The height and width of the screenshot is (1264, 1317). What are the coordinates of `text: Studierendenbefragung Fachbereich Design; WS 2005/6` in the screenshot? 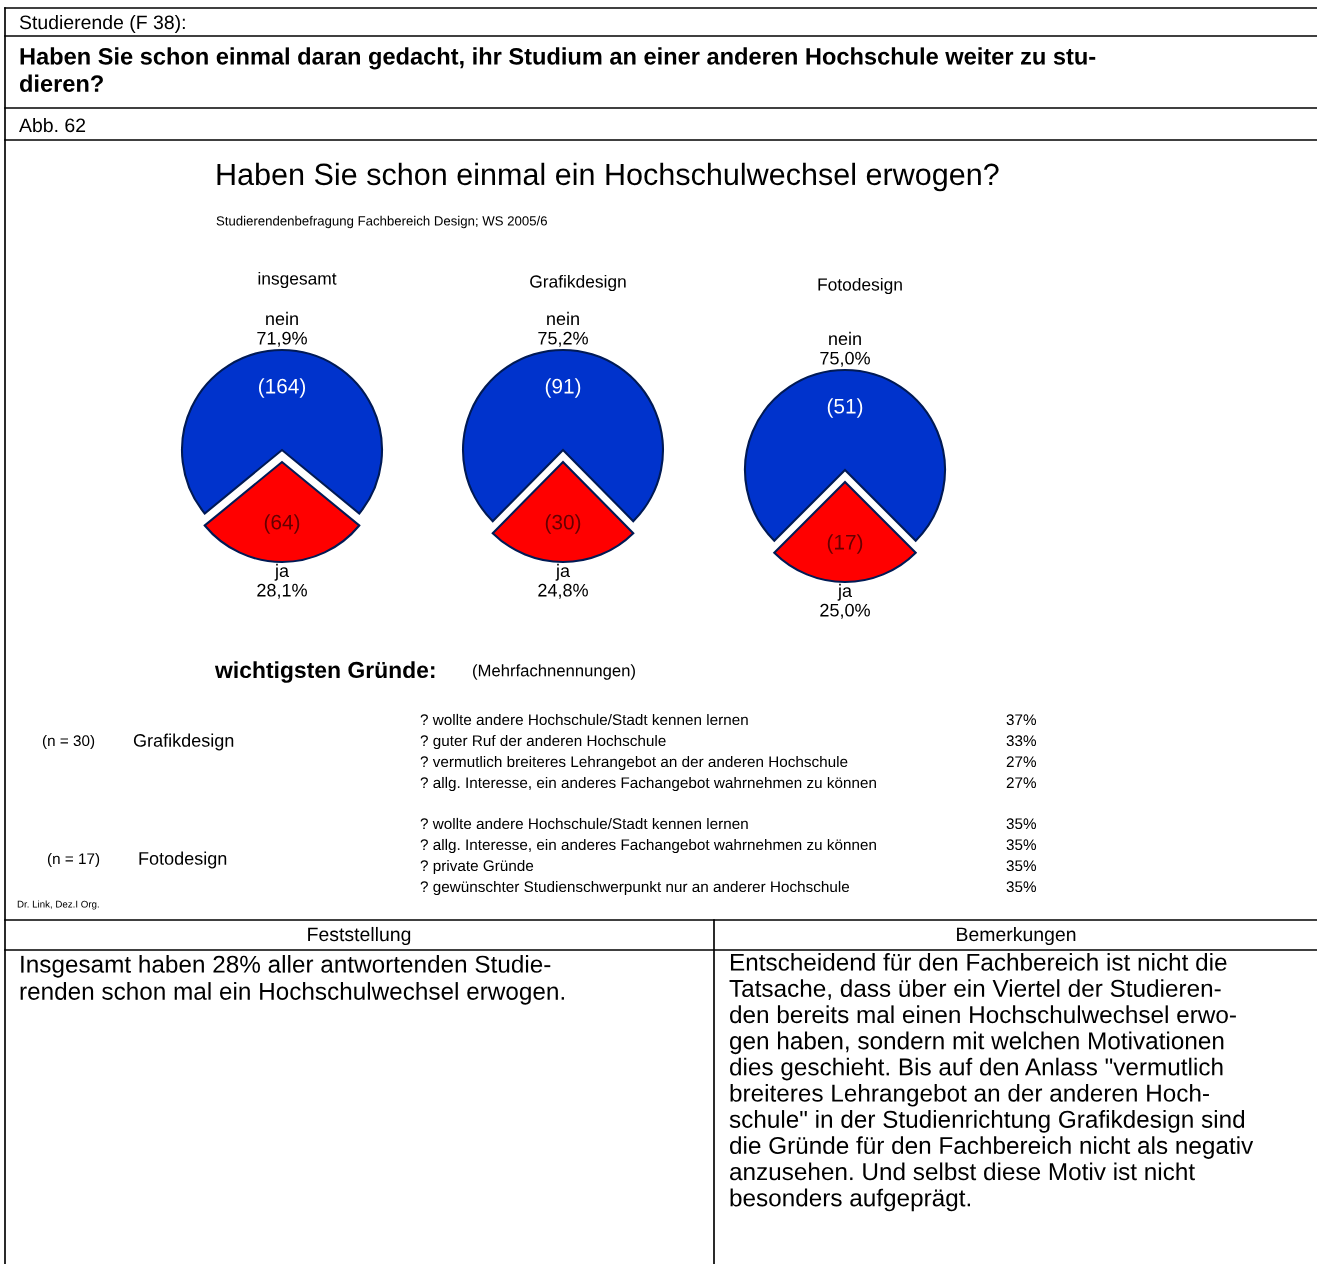 It's located at (381, 222).